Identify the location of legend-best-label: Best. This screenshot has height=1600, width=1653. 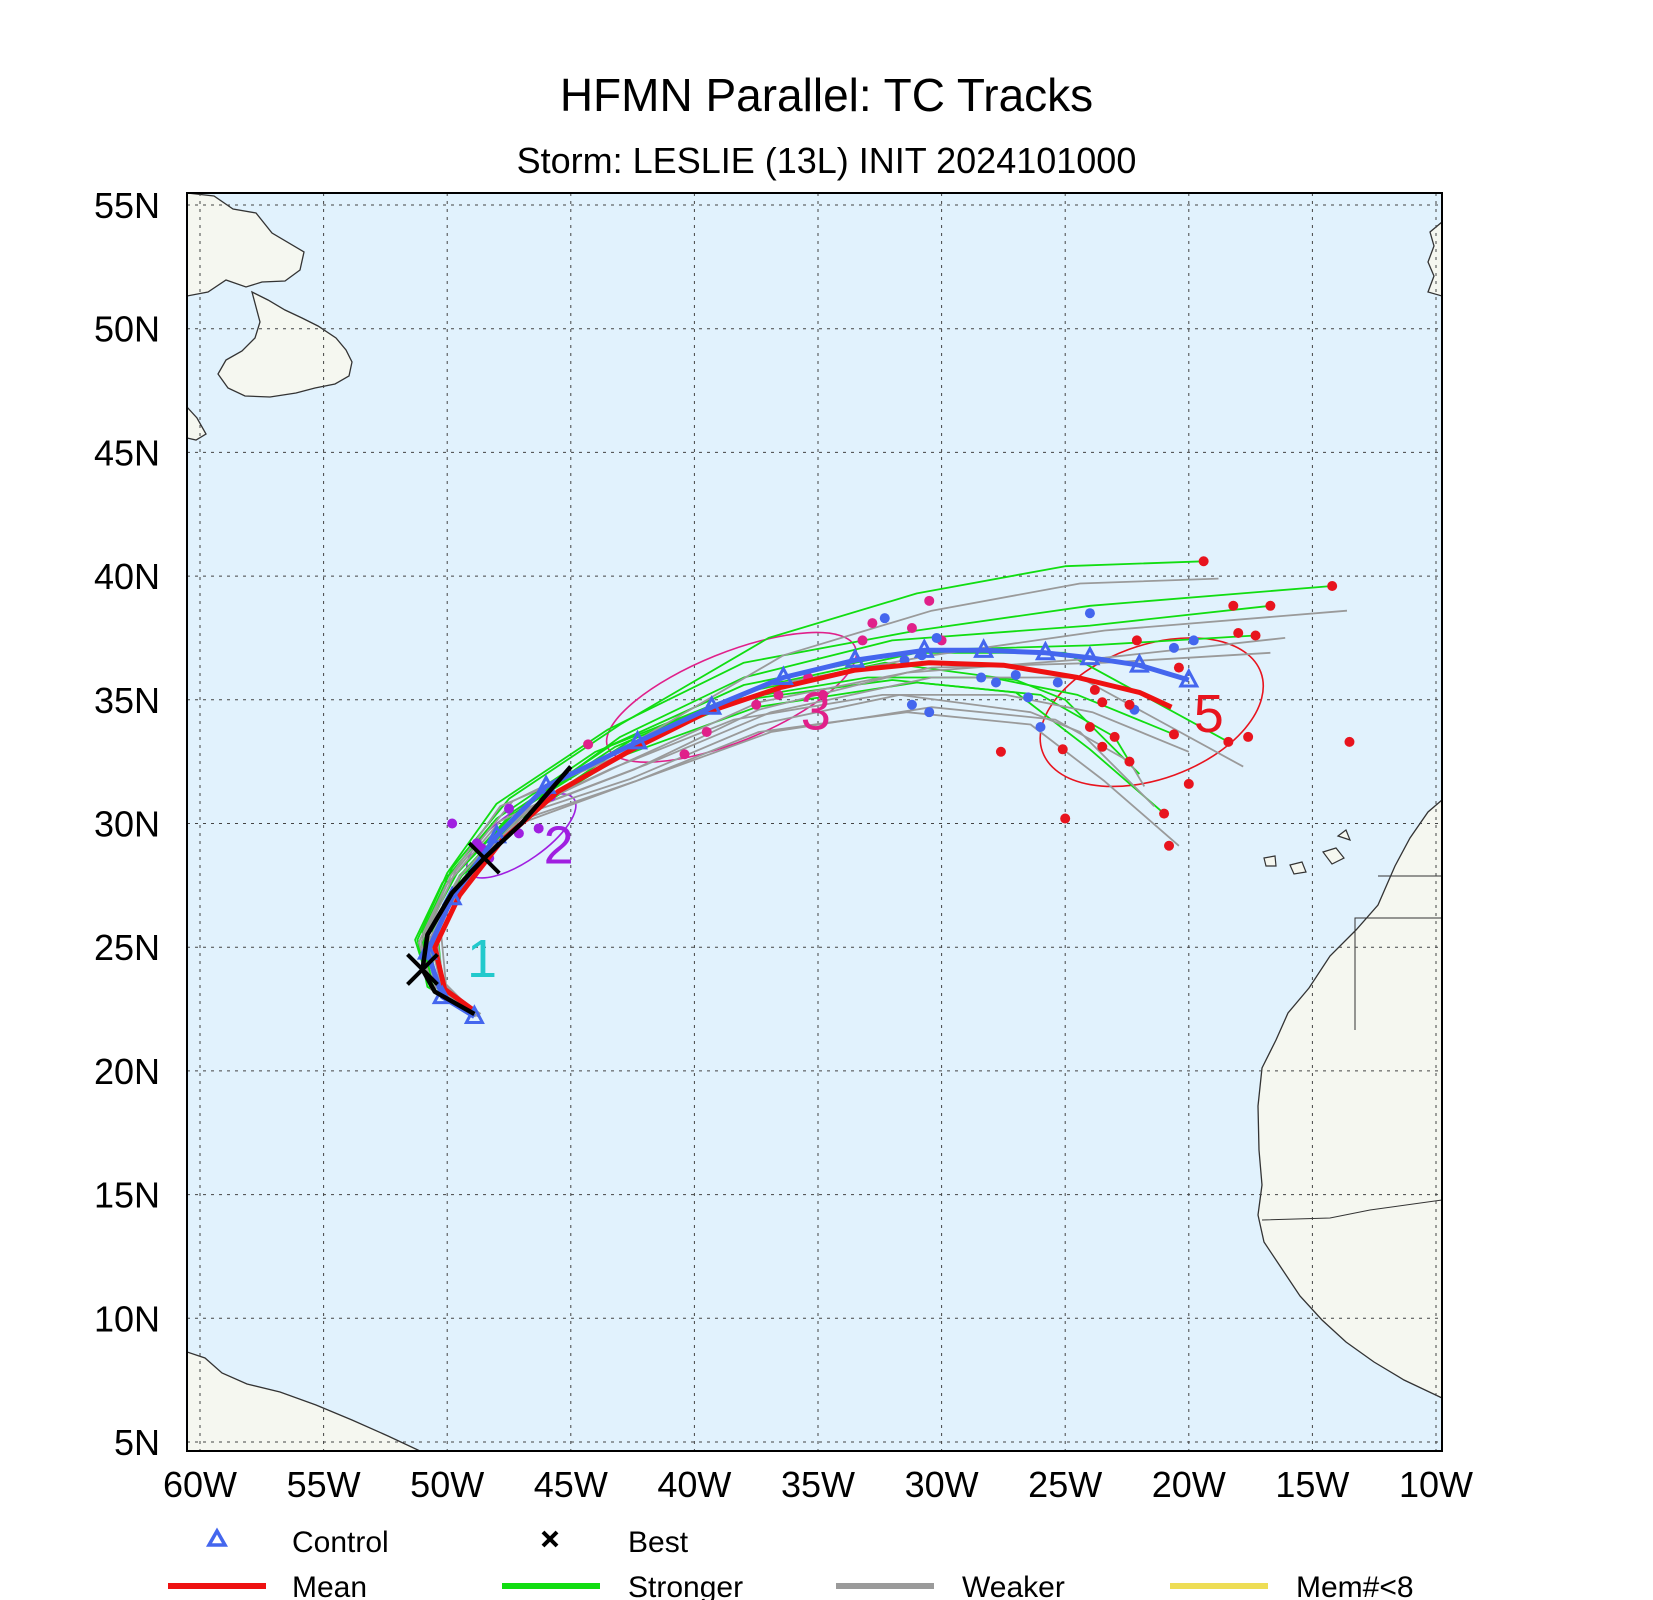
(658, 1542).